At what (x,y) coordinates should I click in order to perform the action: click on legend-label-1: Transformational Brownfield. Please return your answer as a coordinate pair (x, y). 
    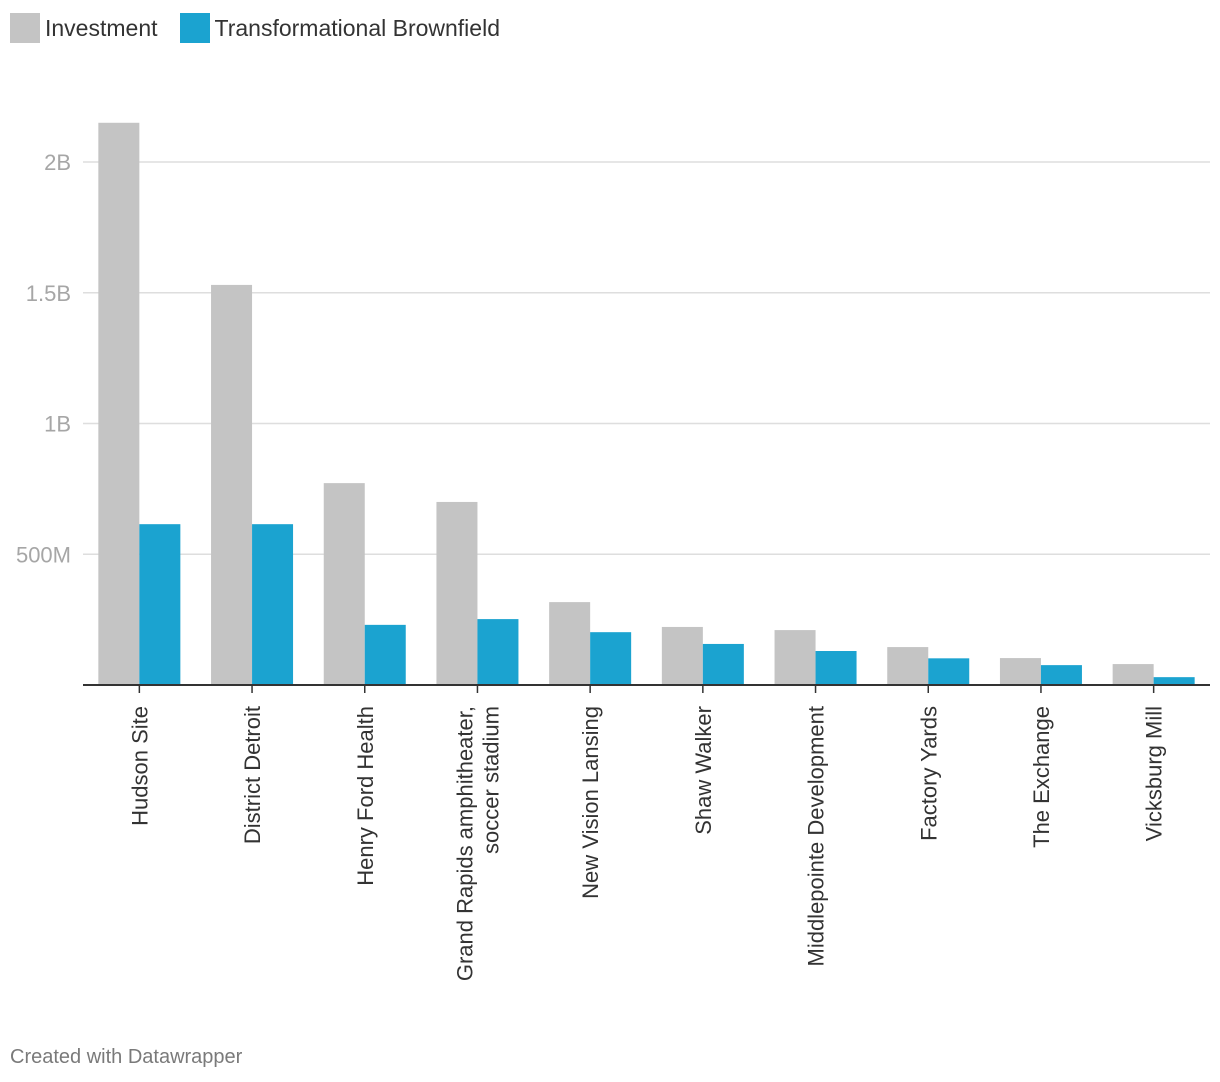
    Looking at the image, I should click on (357, 27).